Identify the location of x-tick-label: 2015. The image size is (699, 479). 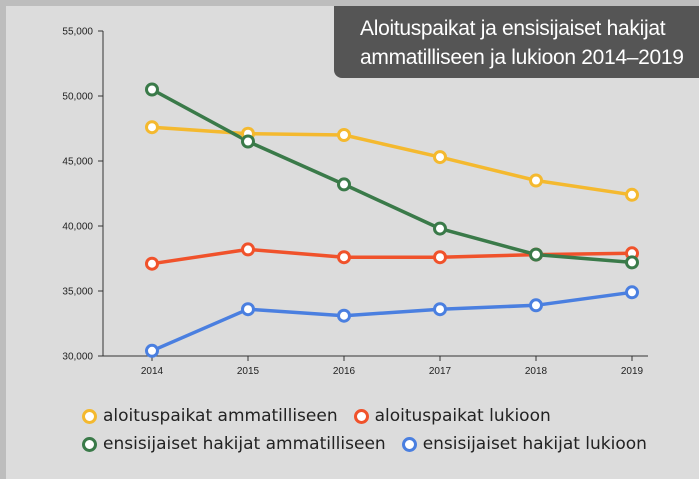
(248, 371).